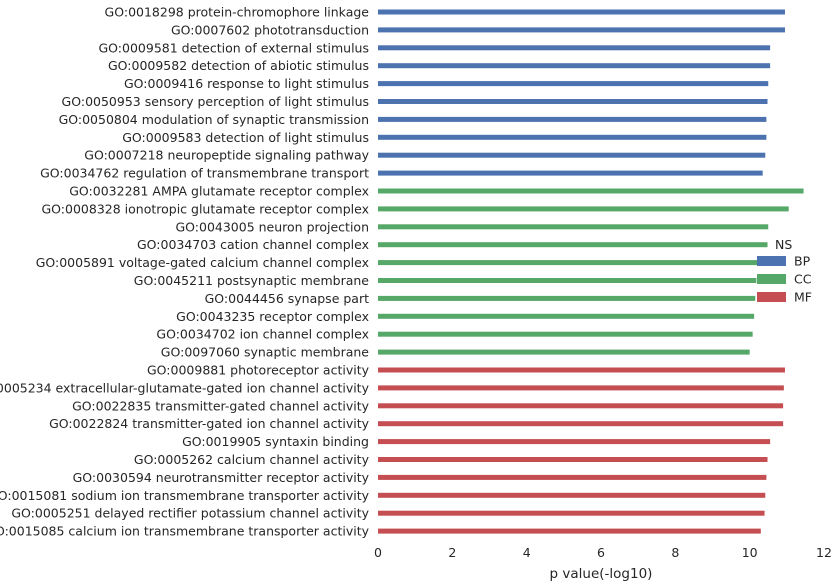 The image size is (838, 587). Describe the element at coordinates (750, 552) in the screenshot. I see `x-tick-label: 10` at that location.